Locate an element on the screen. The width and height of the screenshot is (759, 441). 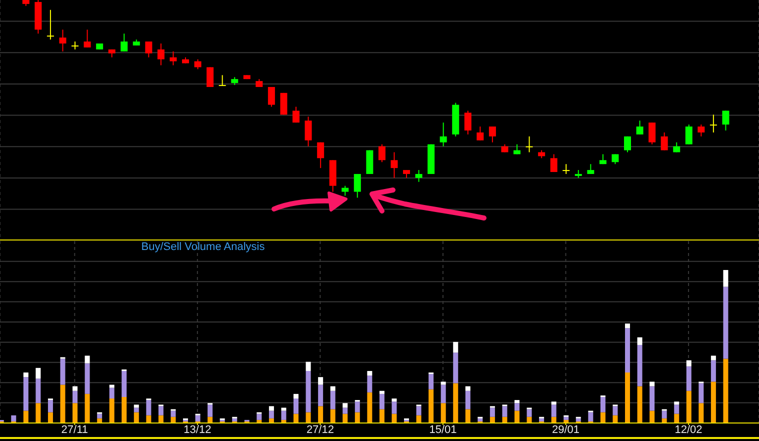
x-tick-label: 27/12 is located at coordinates (320, 430).